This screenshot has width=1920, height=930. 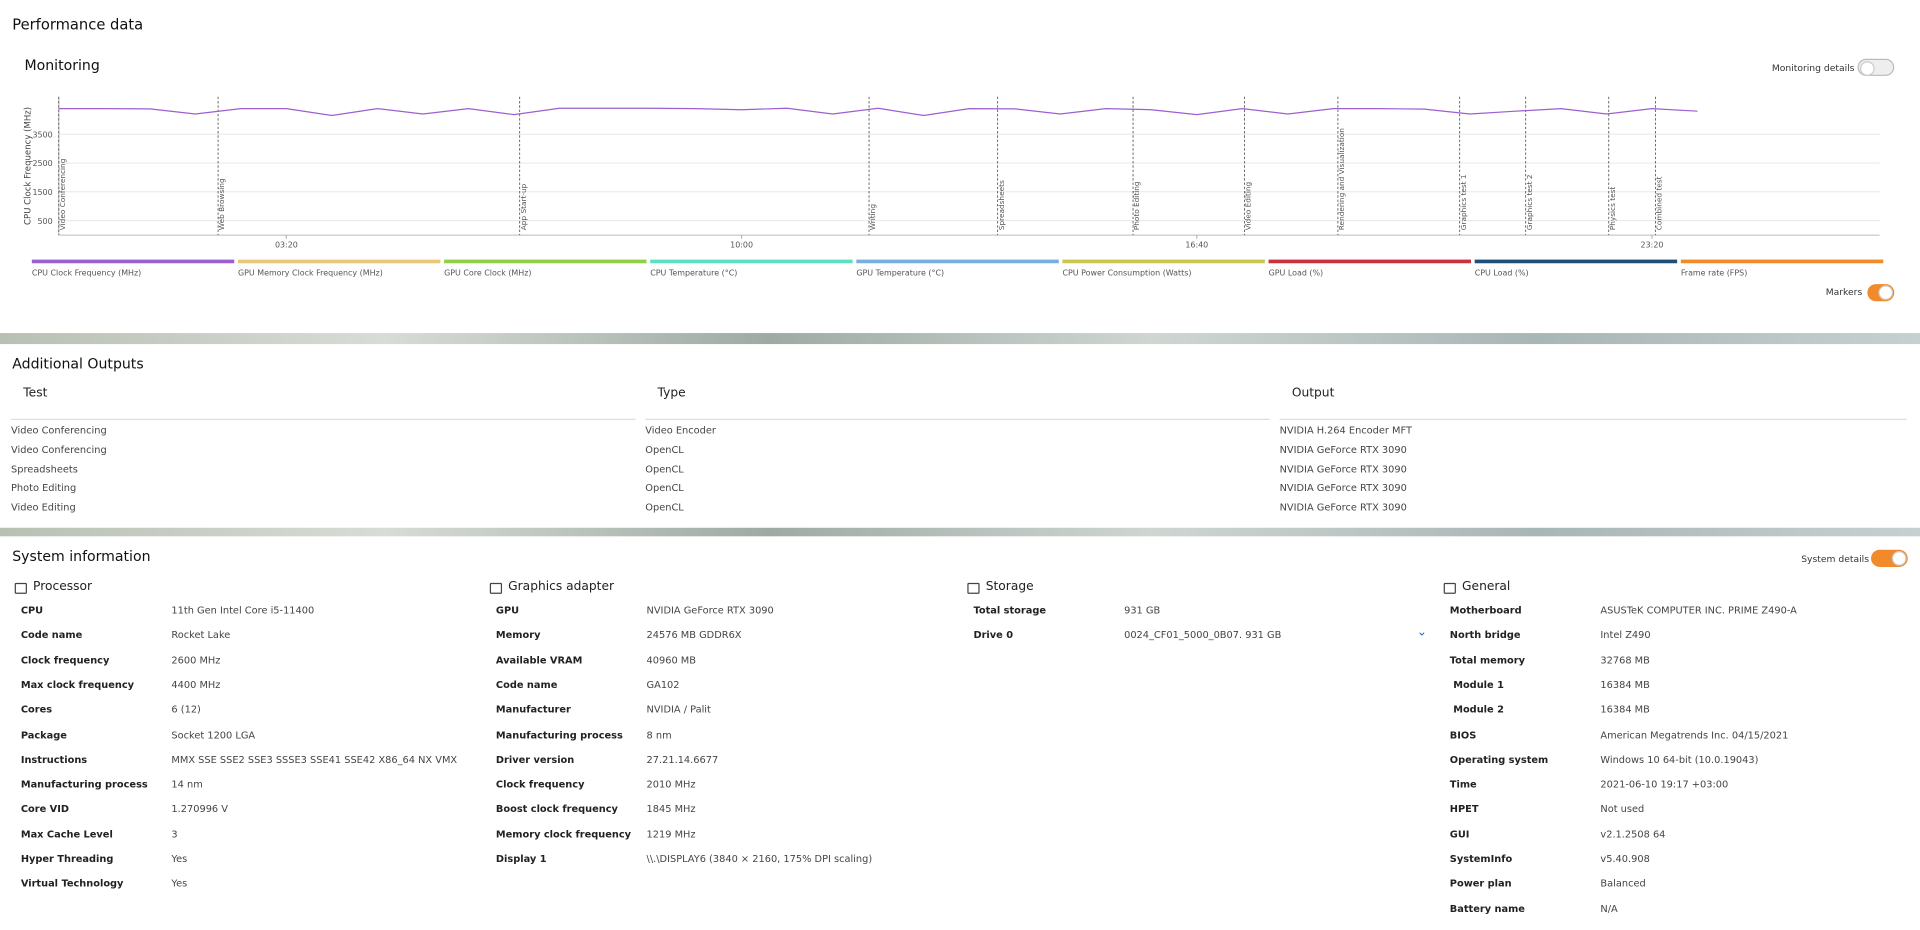 What do you see at coordinates (201, 635) in the screenshot?
I see `info-value: Rocket Lake` at bounding box center [201, 635].